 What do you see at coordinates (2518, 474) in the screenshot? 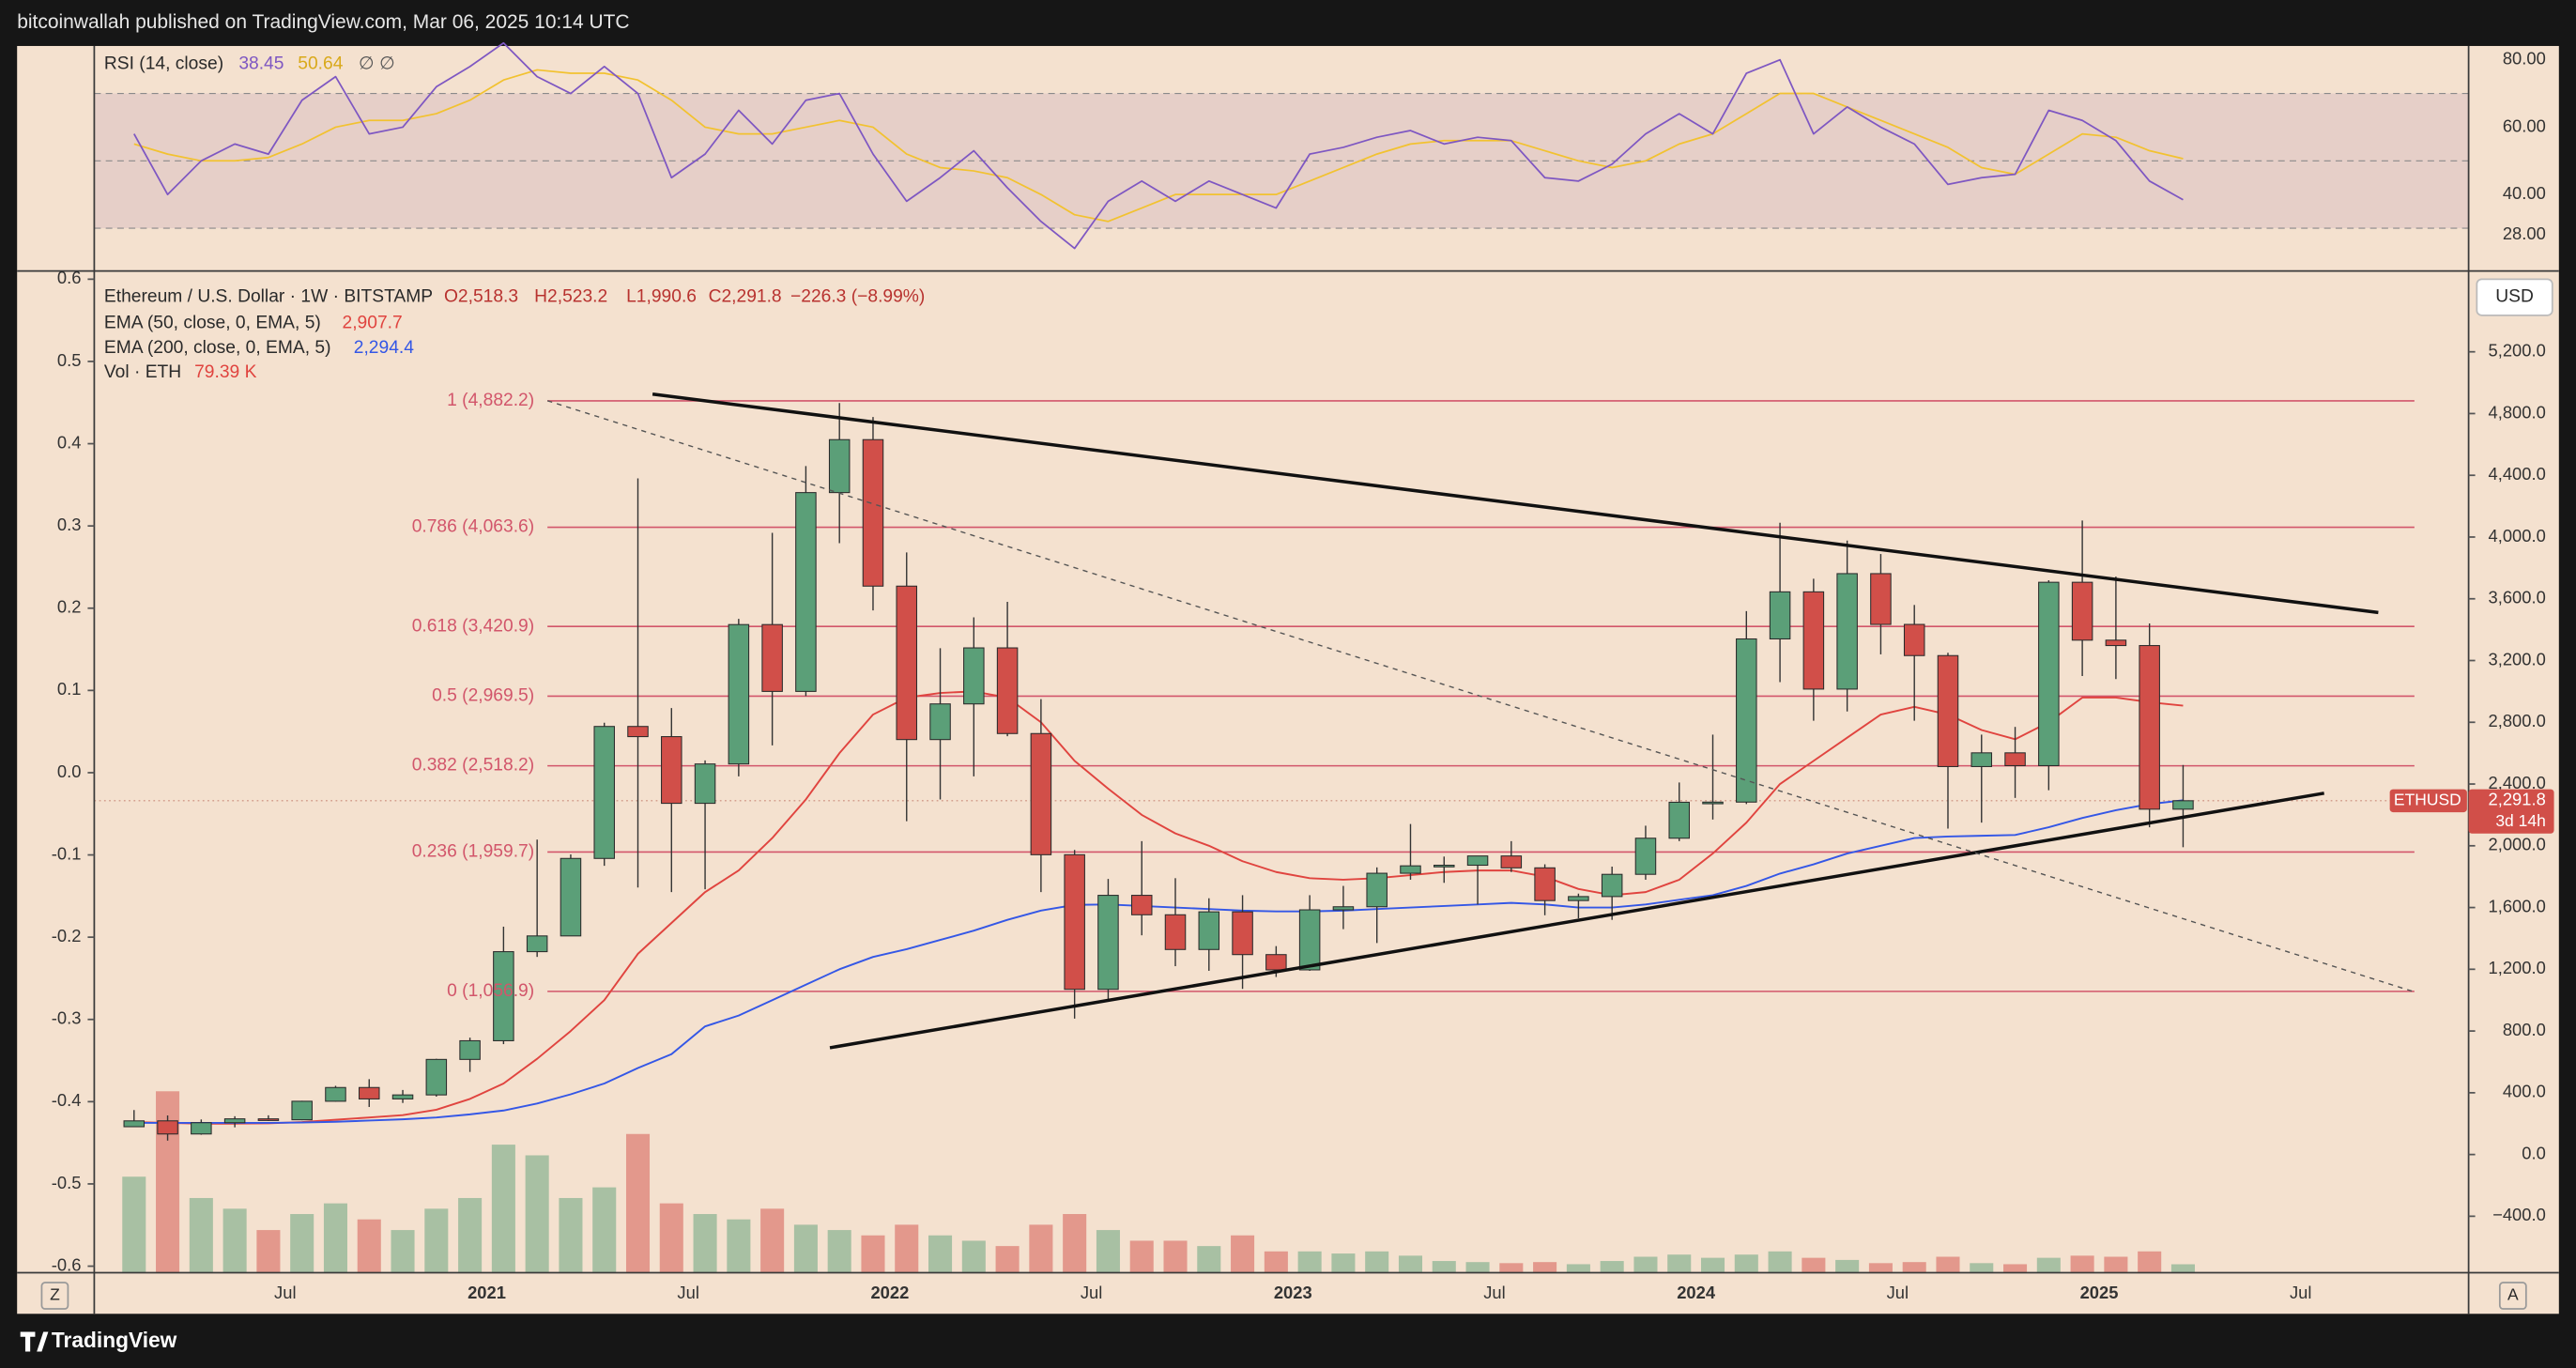
I see `y-tick-label: 4,400.0` at bounding box center [2518, 474].